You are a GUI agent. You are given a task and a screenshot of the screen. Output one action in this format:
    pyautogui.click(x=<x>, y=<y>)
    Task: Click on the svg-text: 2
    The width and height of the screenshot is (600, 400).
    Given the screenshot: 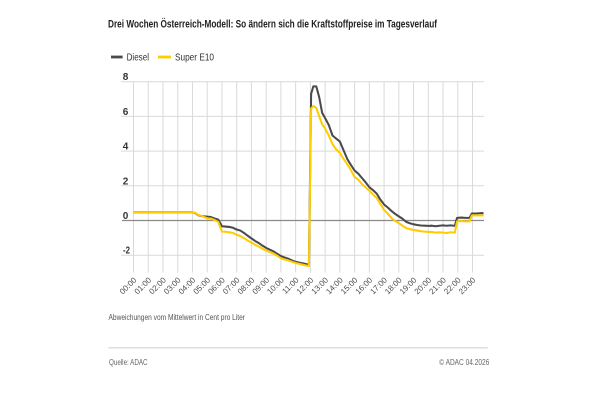 What is the action you would take?
    pyautogui.click(x=126, y=181)
    